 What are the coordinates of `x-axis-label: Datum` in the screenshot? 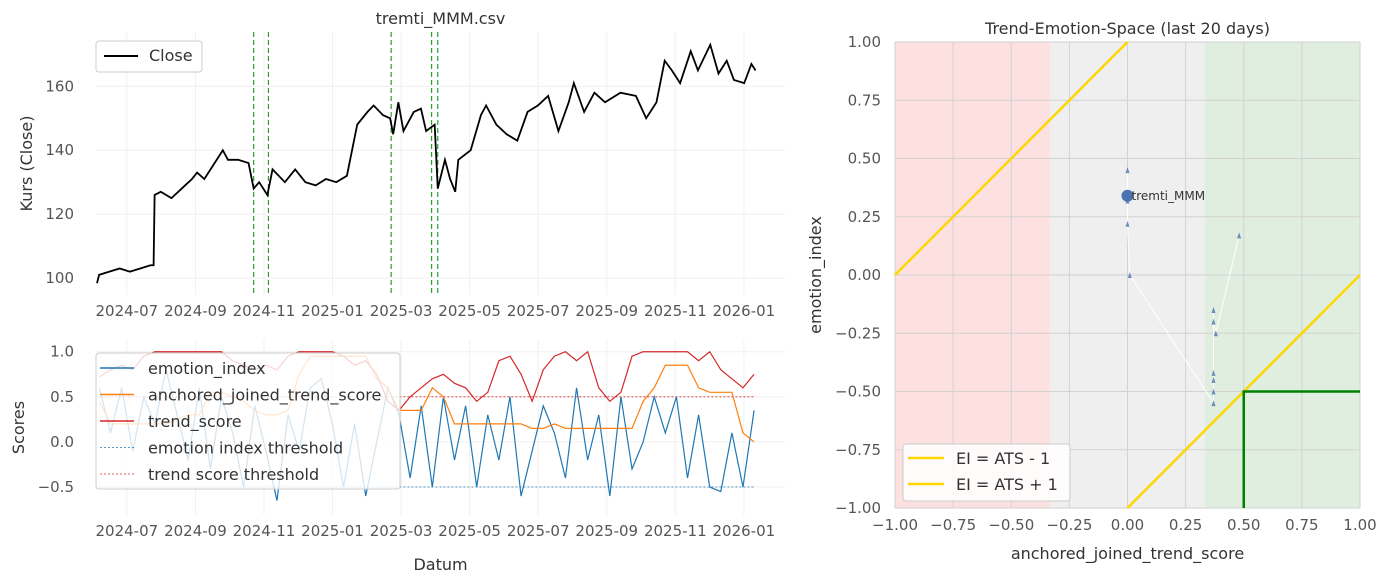 It's located at (440, 564).